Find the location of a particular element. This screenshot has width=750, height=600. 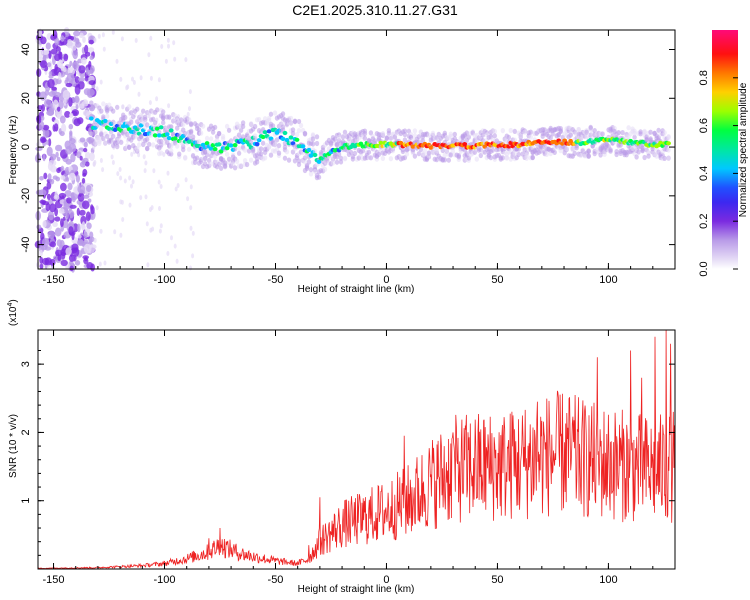

colorbar-tick-label: 0.8 is located at coordinates (704, 77).